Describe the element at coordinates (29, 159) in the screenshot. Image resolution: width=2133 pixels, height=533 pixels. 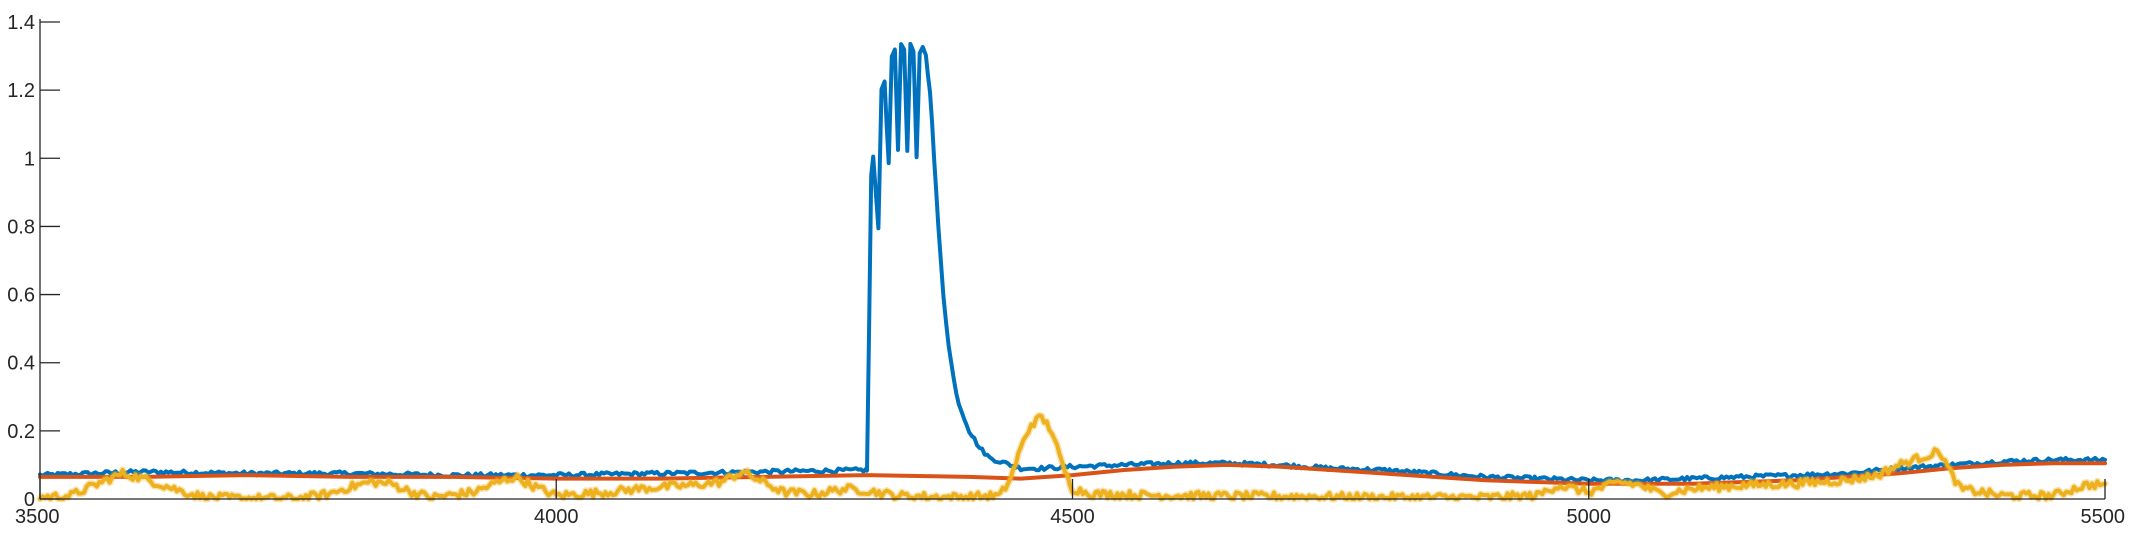
I see `y-tick-label: 1` at that location.